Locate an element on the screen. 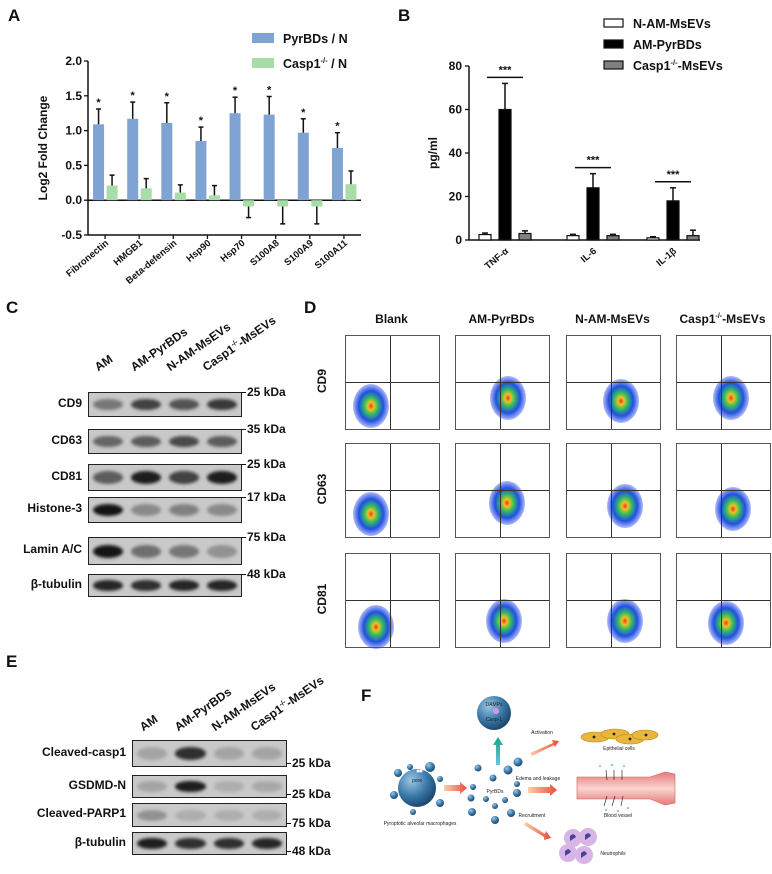 The width and height of the screenshot is (772, 874). blot-row-label: CD9 is located at coordinates (69, 402).